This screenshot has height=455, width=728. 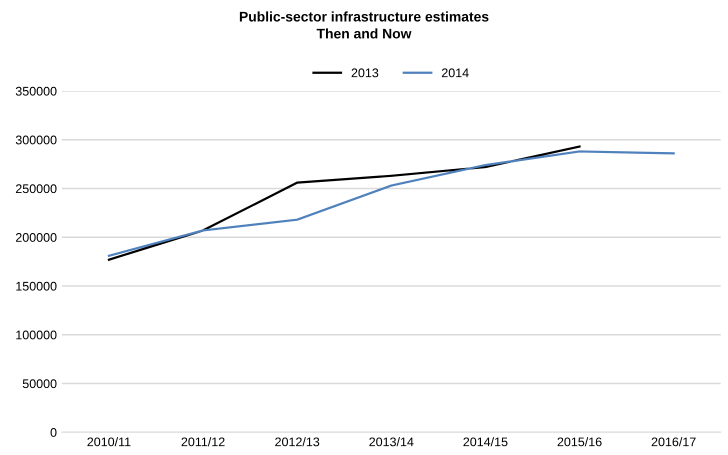 I want to click on x-tick-label: 2014/15, so click(x=485, y=441).